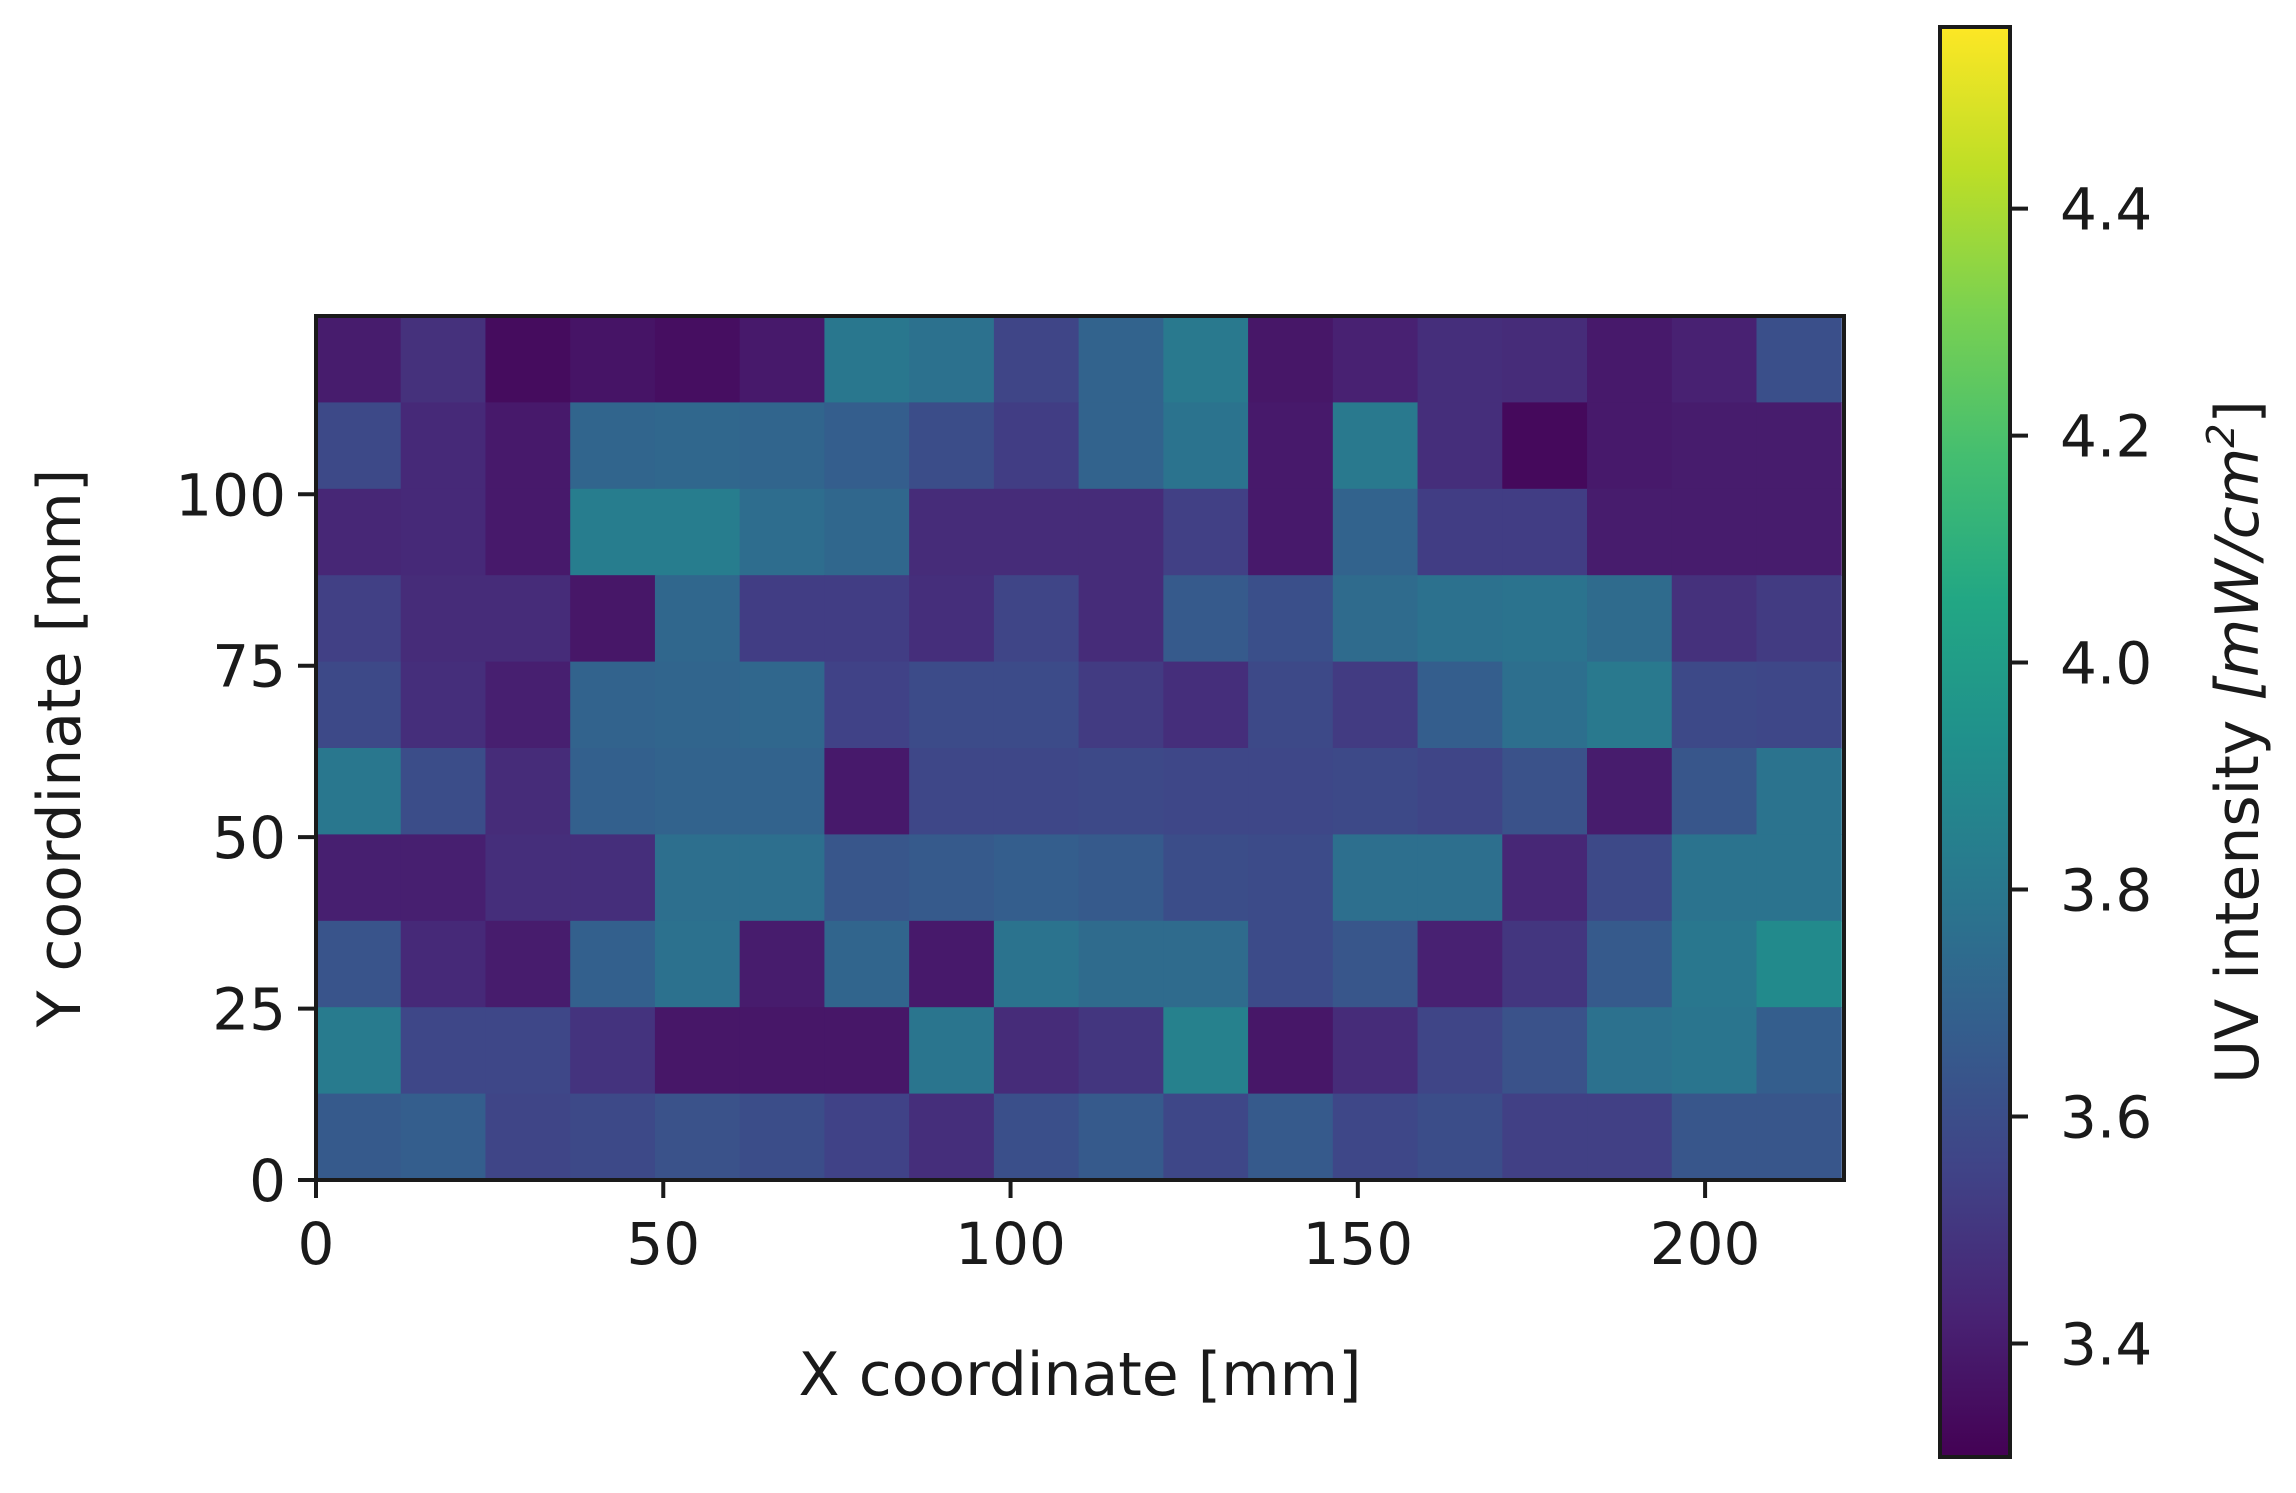  Describe the element at coordinates (1010, 1244) in the screenshot. I see `x-tick-label: 100` at that location.